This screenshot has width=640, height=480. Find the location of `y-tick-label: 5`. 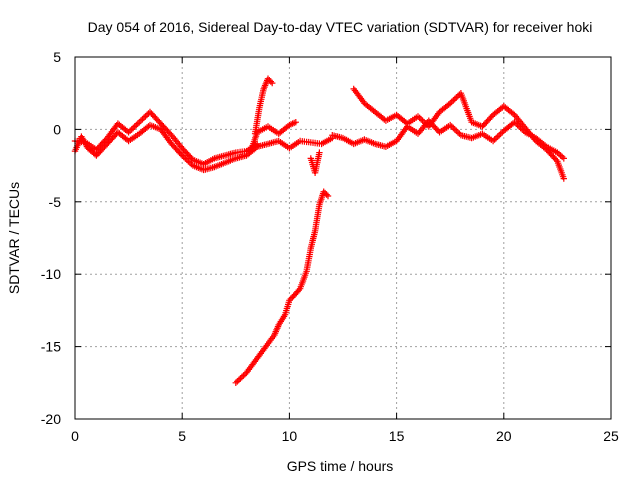

y-tick-label: 5 is located at coordinates (57, 57).